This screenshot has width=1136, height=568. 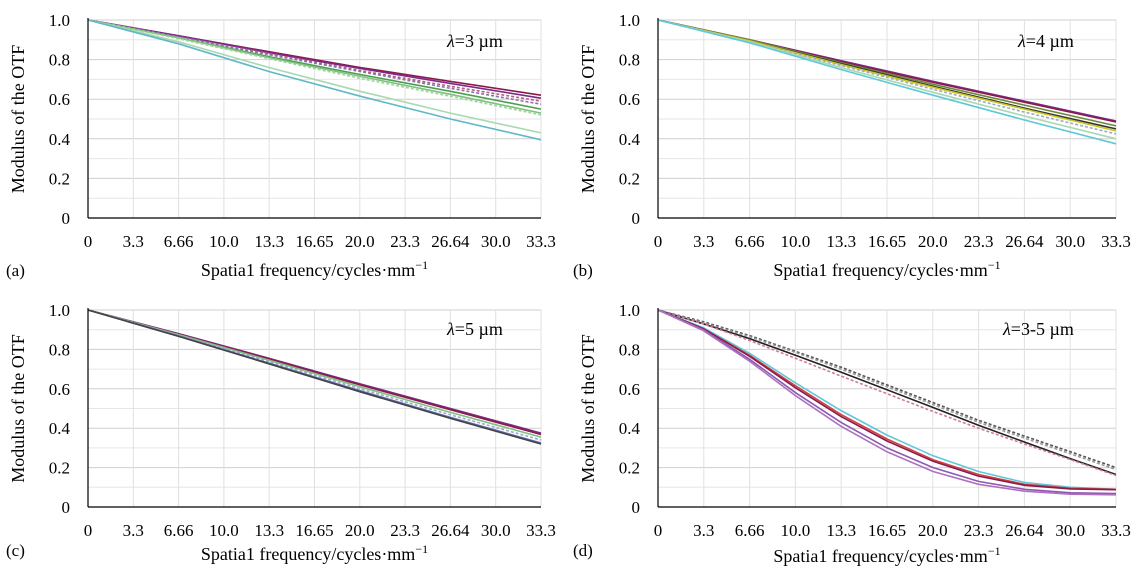 What do you see at coordinates (1045, 41) in the screenshot?
I see `wavelength-annotation: λ=4 µm` at bounding box center [1045, 41].